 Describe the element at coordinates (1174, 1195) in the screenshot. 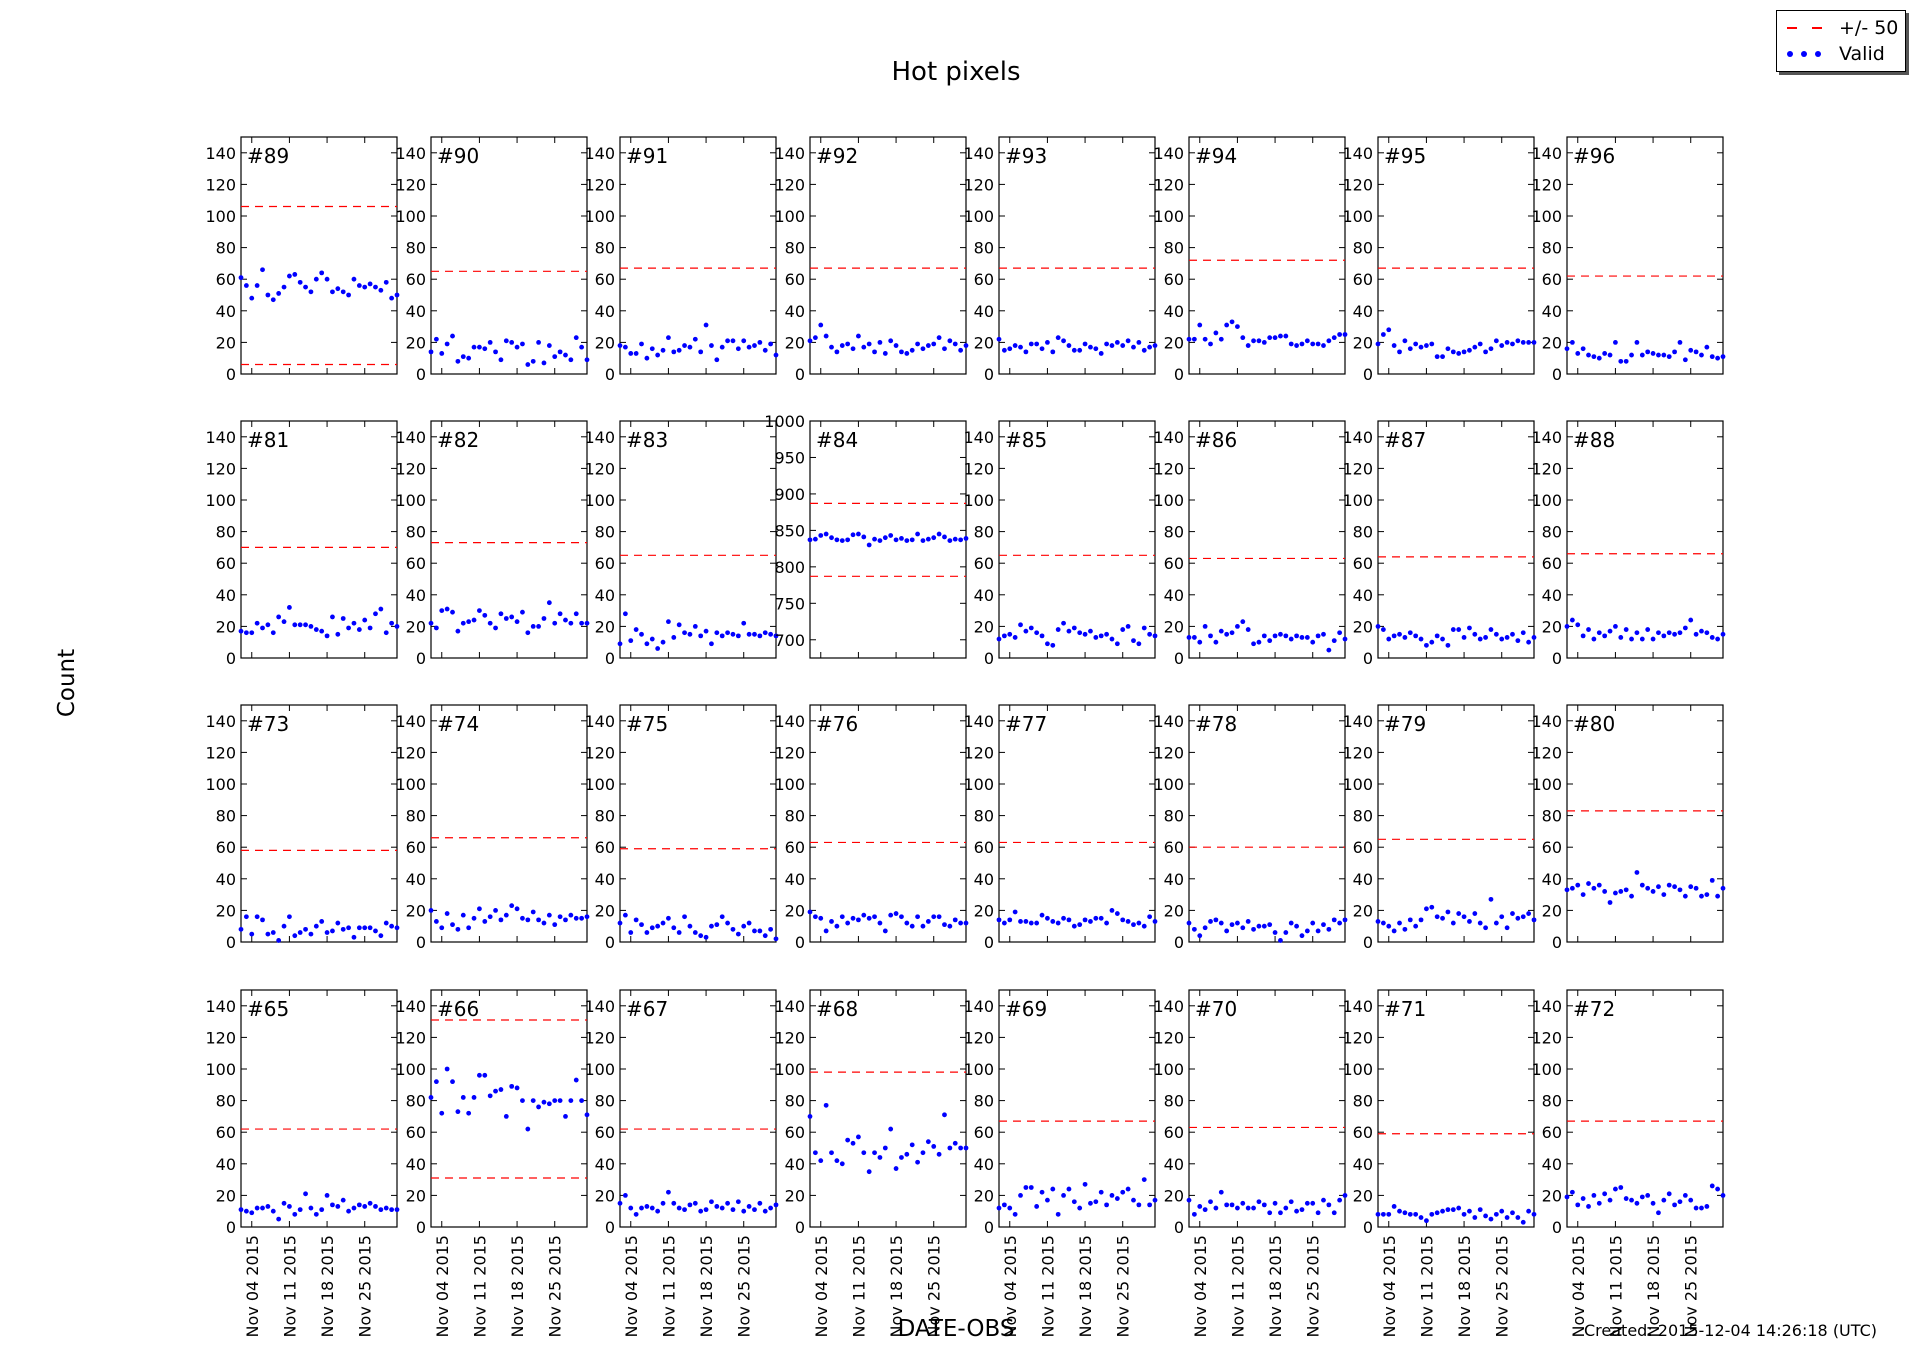

I see `y-tick-label: 20` at that location.